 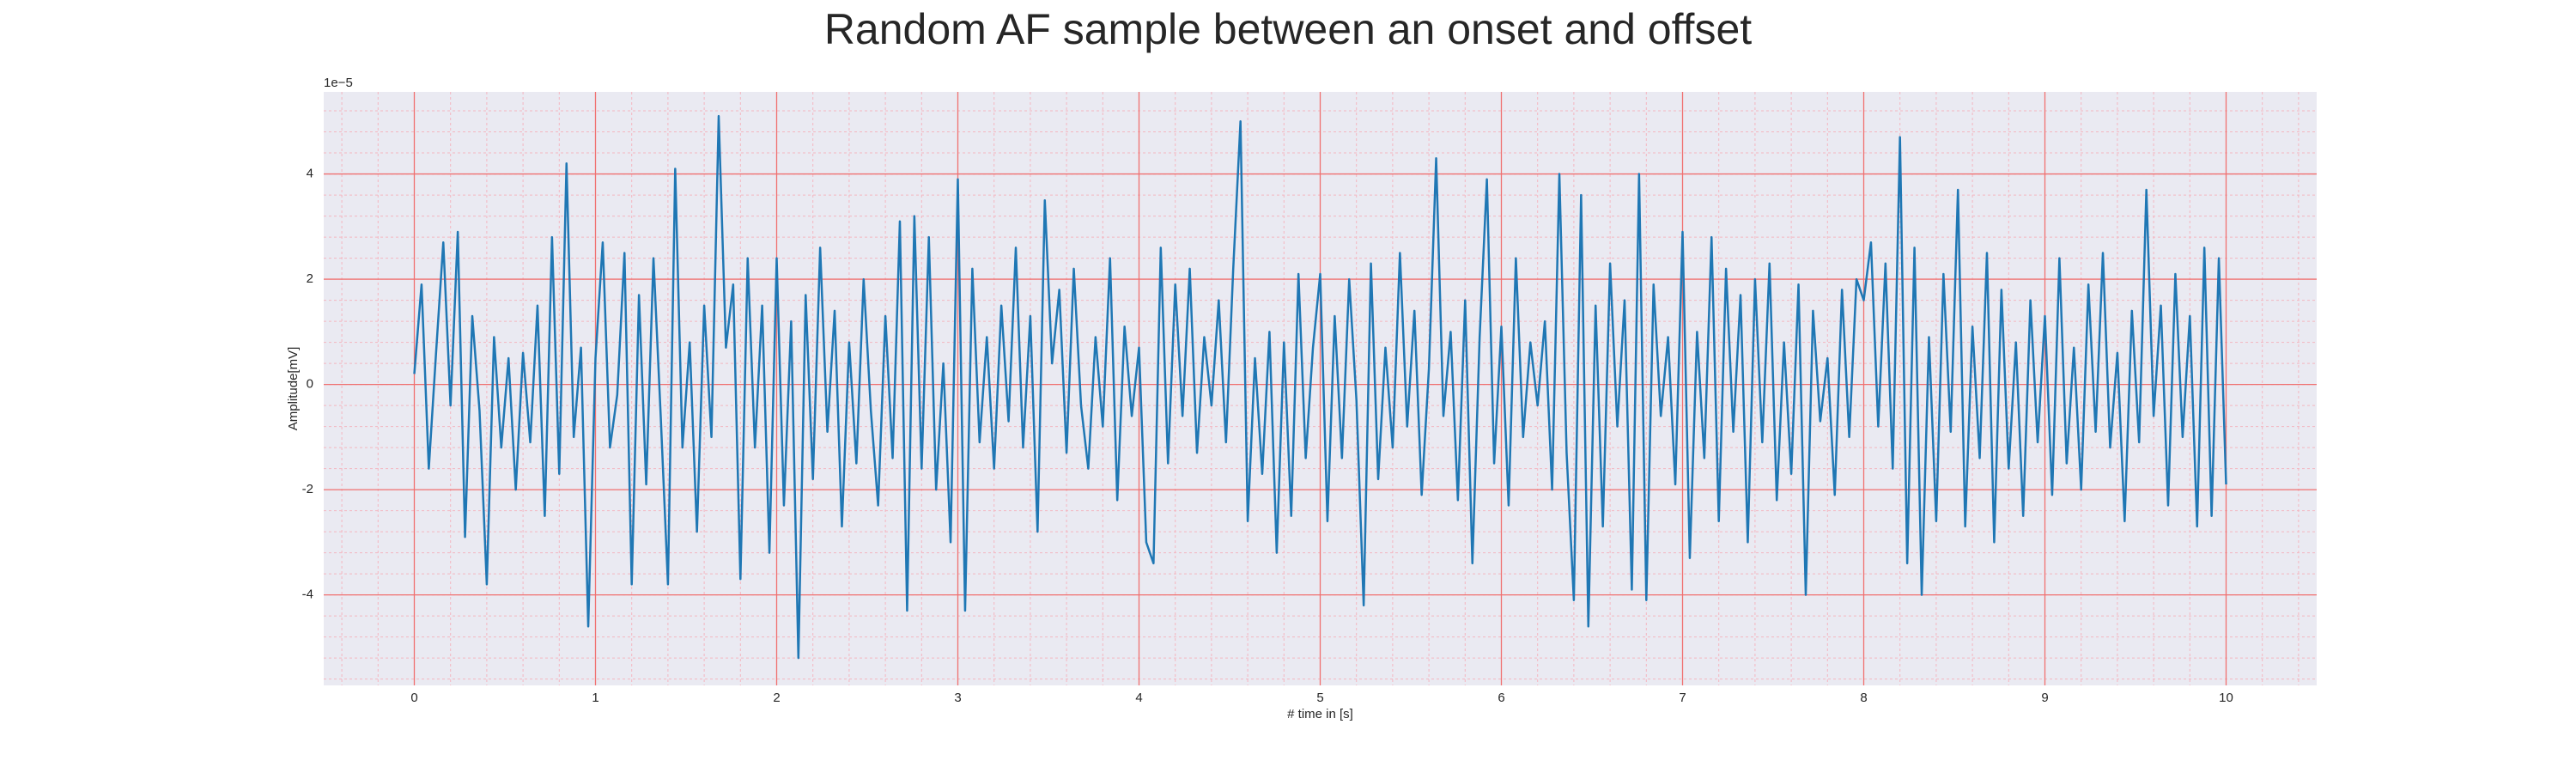 What do you see at coordinates (1319, 698) in the screenshot?
I see `x-tick-label: 5` at bounding box center [1319, 698].